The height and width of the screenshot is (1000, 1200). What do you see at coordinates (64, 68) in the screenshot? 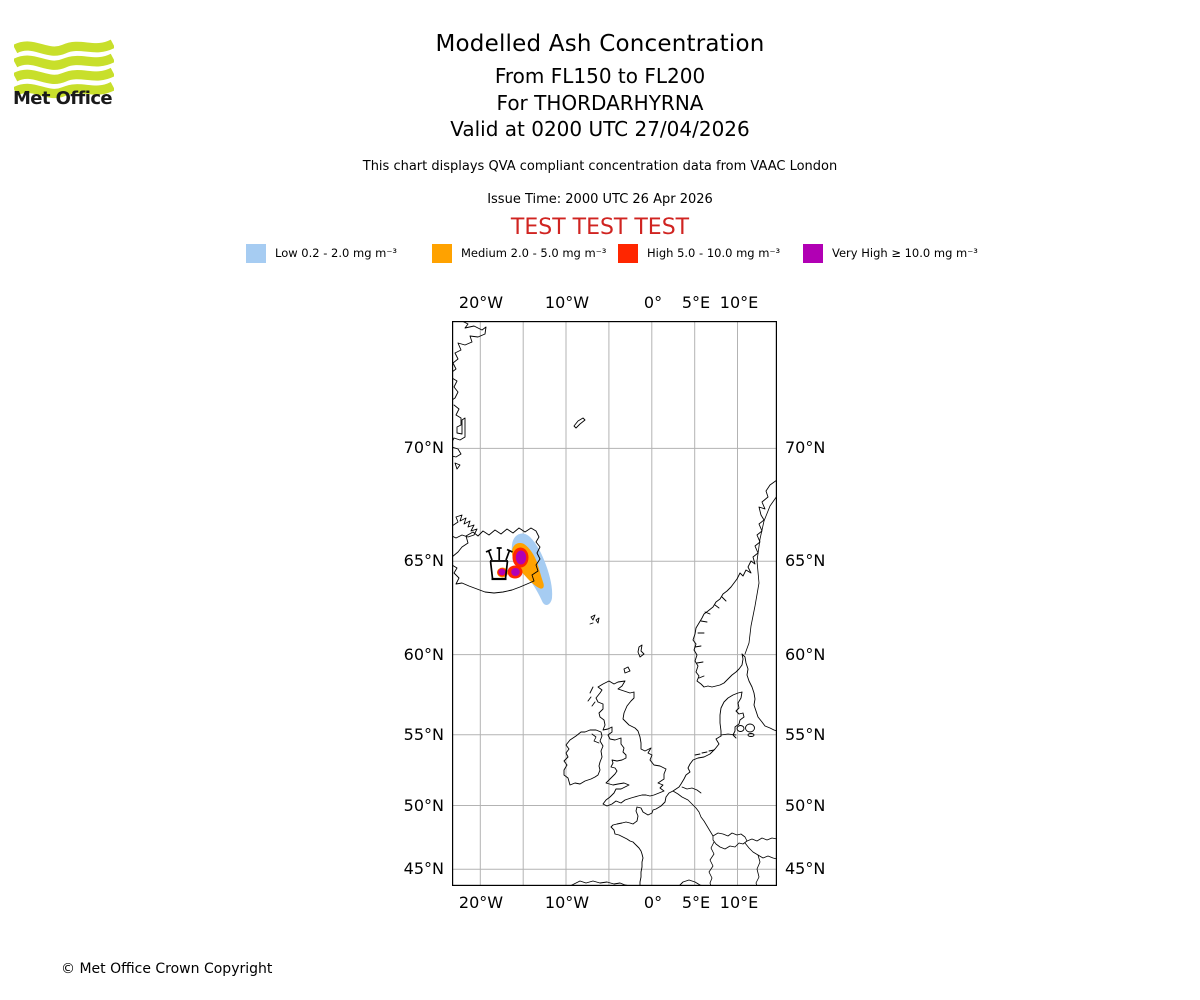
I see `met-office-logo-waves` at bounding box center [64, 68].